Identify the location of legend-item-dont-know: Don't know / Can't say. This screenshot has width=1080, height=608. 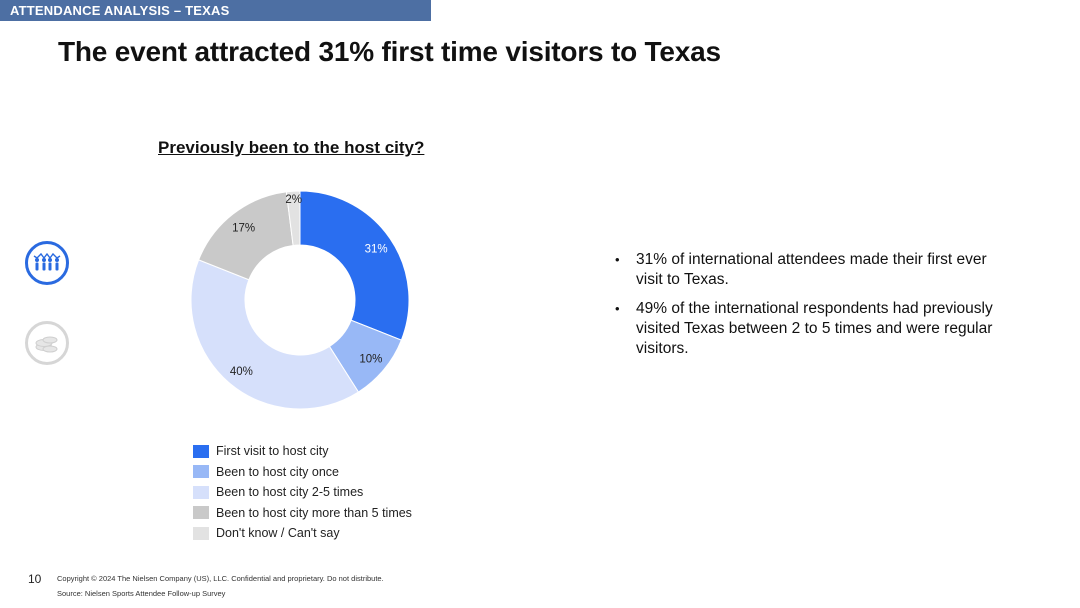
(302, 533).